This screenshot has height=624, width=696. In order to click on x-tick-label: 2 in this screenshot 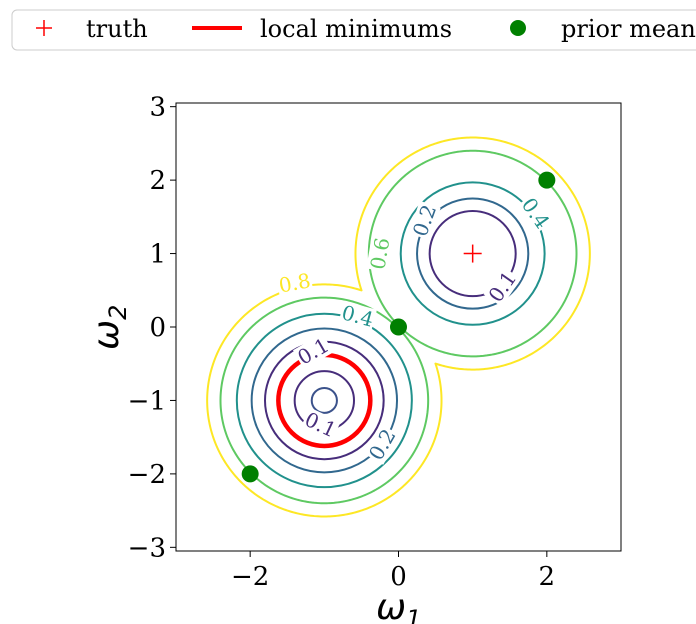, I will do `click(547, 577)`.